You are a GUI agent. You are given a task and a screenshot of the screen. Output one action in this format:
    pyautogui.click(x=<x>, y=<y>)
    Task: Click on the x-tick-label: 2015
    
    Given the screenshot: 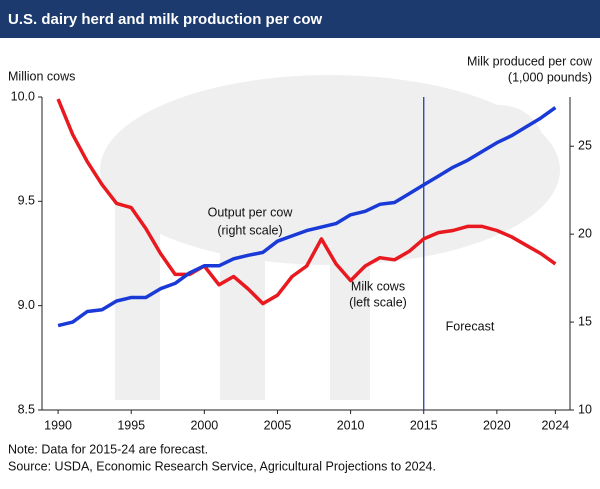 What is the action you would take?
    pyautogui.click(x=424, y=425)
    